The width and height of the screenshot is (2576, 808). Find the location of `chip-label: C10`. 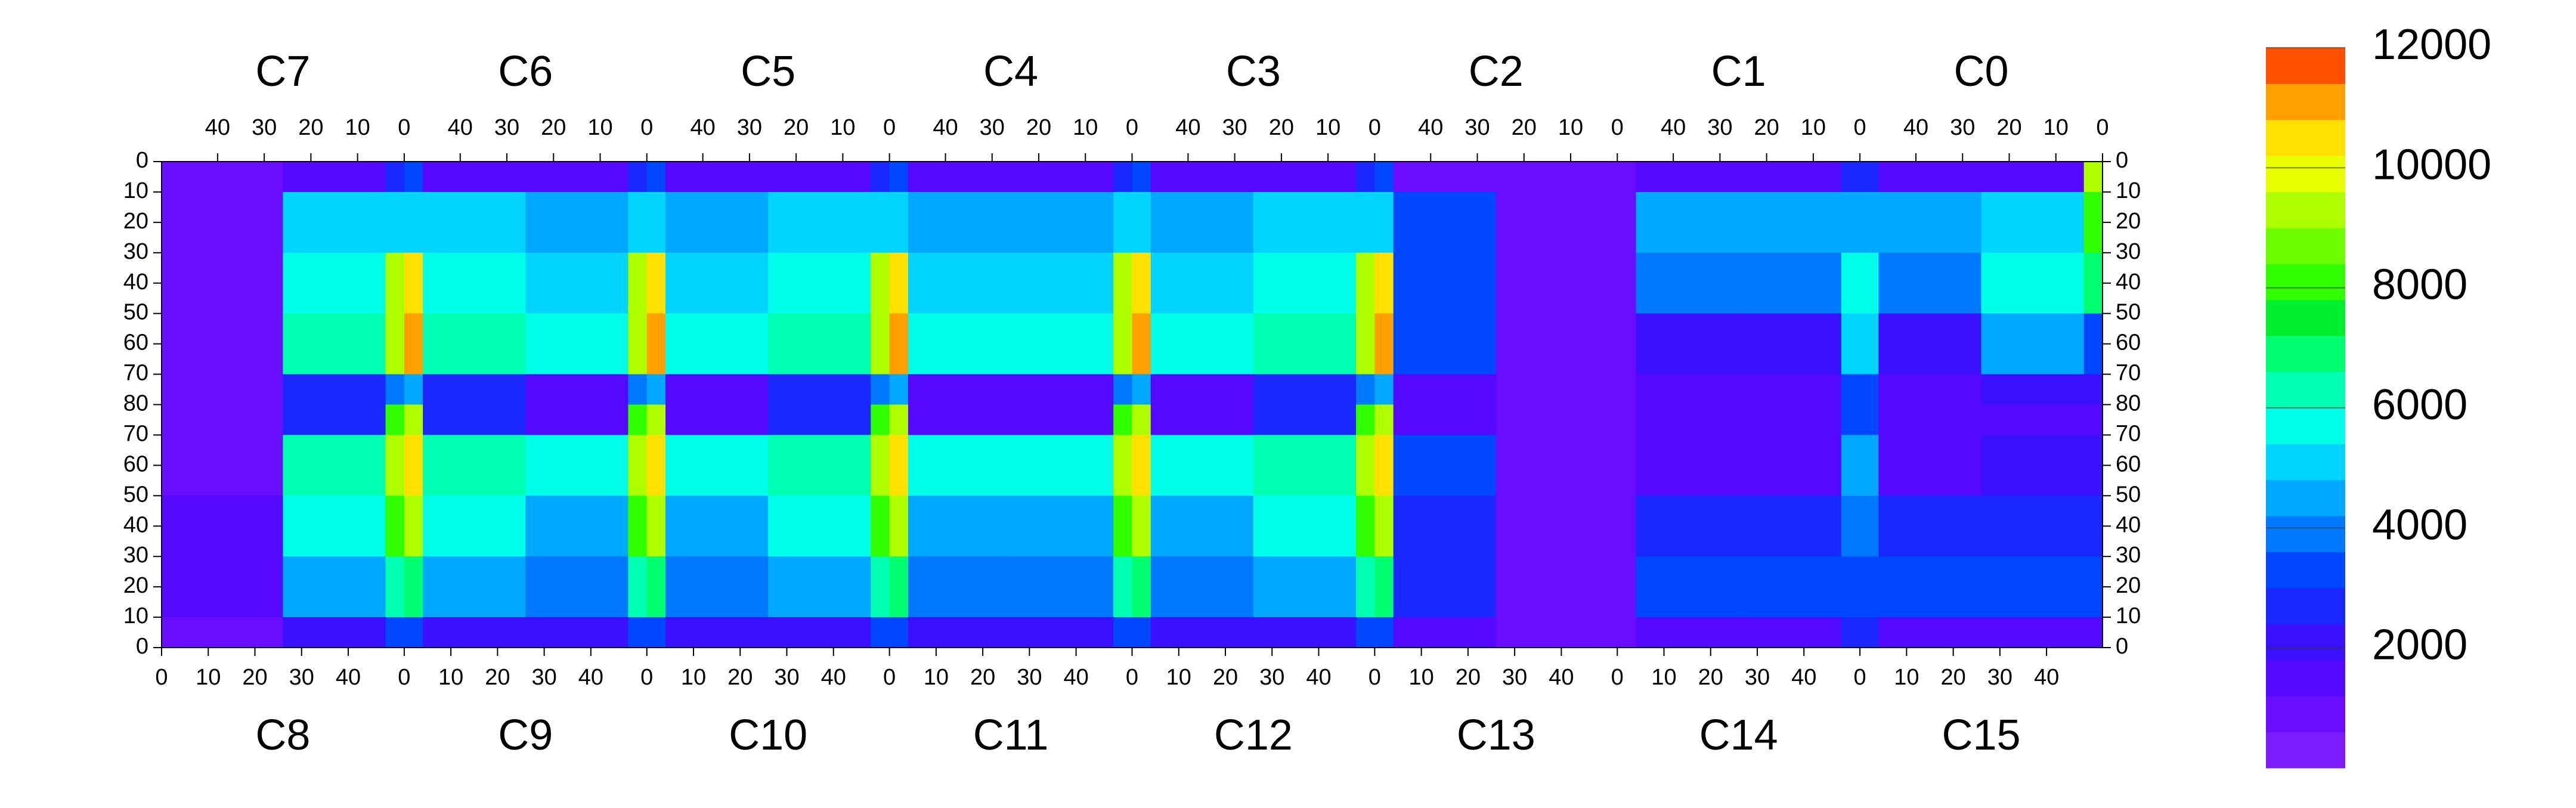

chip-label: C10 is located at coordinates (768, 735).